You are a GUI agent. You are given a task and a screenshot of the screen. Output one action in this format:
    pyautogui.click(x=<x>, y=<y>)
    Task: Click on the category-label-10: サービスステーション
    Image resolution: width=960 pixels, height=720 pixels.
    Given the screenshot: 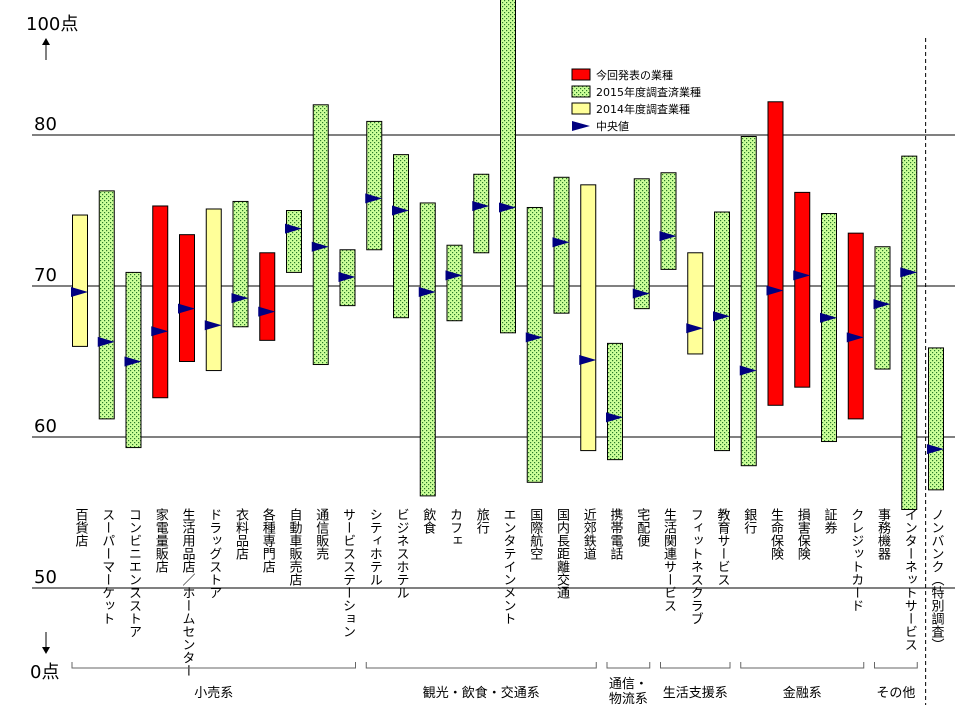 What is the action you would take?
    pyautogui.click(x=347, y=573)
    